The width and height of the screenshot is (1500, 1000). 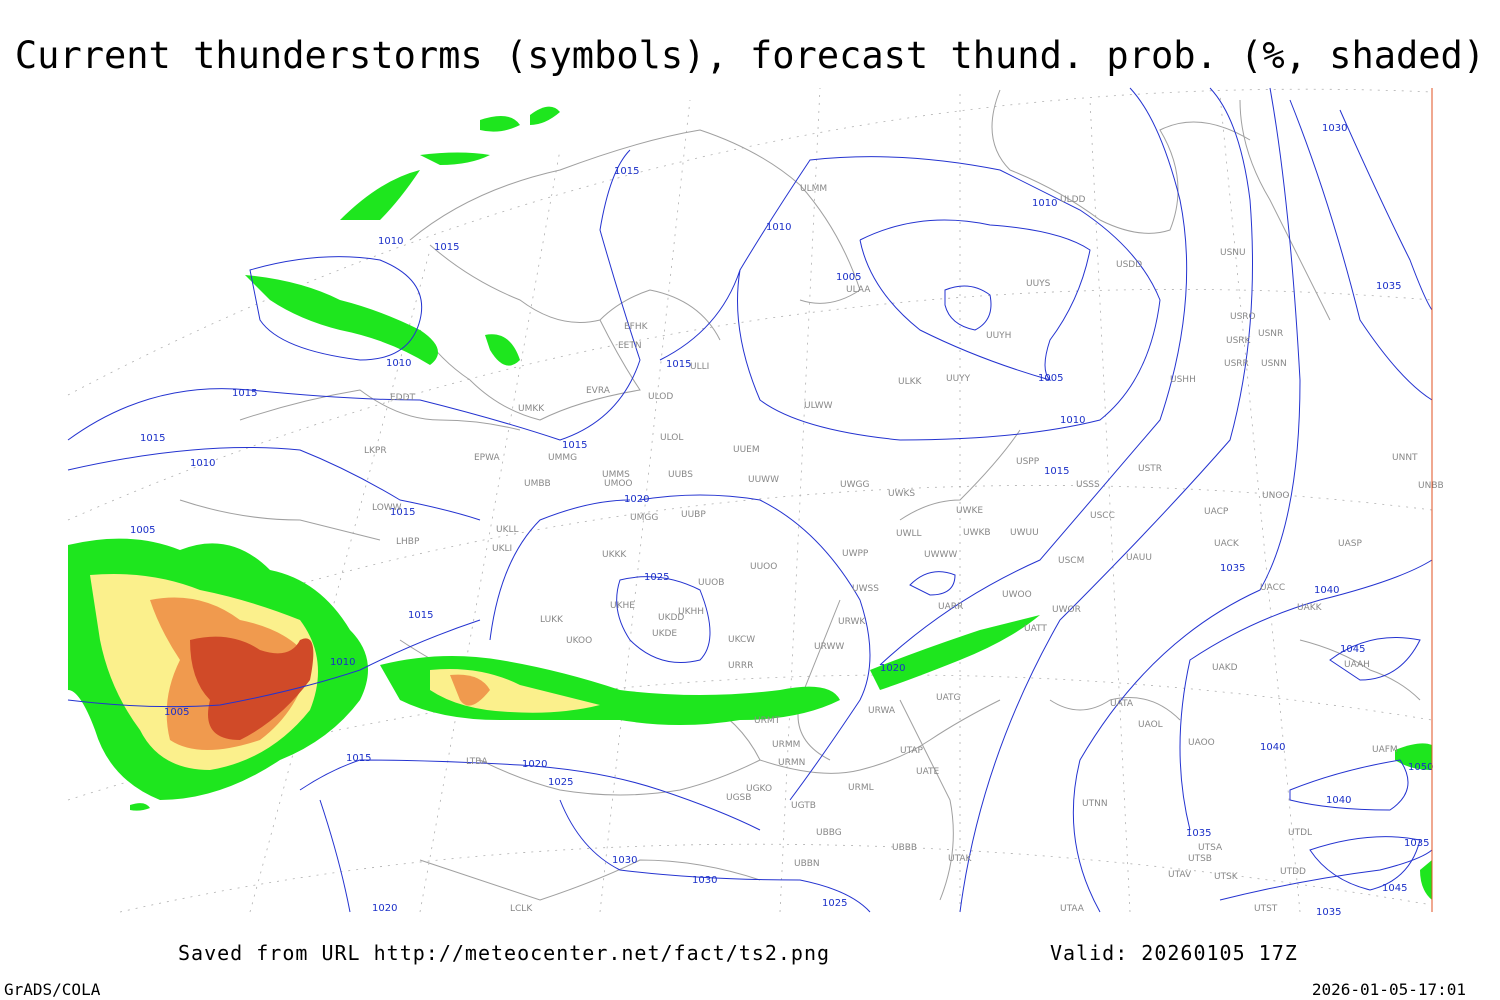 What do you see at coordinates (763, 480) in the screenshot?
I see `station-label: UUWW` at bounding box center [763, 480].